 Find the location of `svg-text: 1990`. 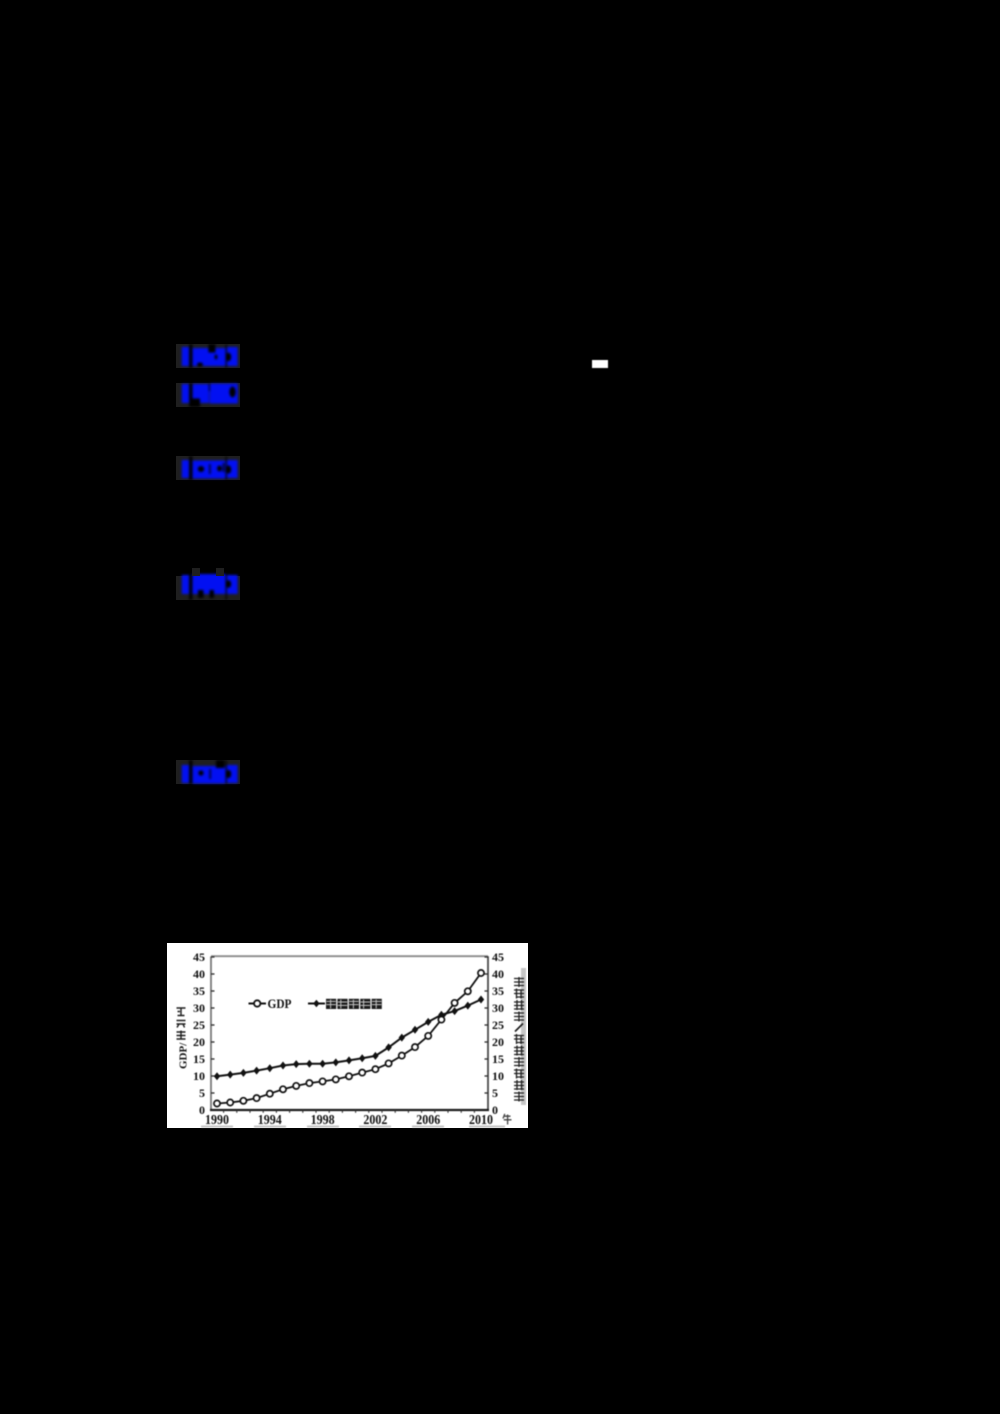

svg-text: 1990 is located at coordinates (217, 1119).